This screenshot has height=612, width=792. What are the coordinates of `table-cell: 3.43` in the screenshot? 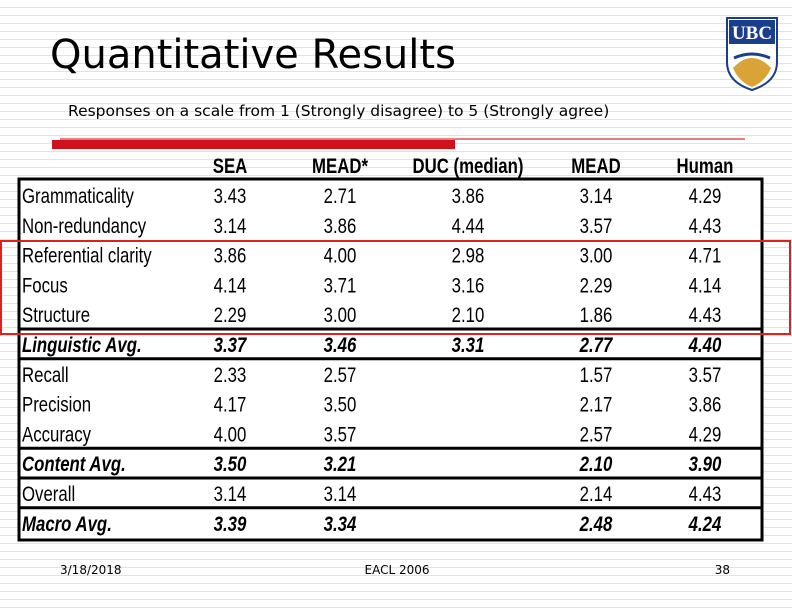 It's located at (230, 196).